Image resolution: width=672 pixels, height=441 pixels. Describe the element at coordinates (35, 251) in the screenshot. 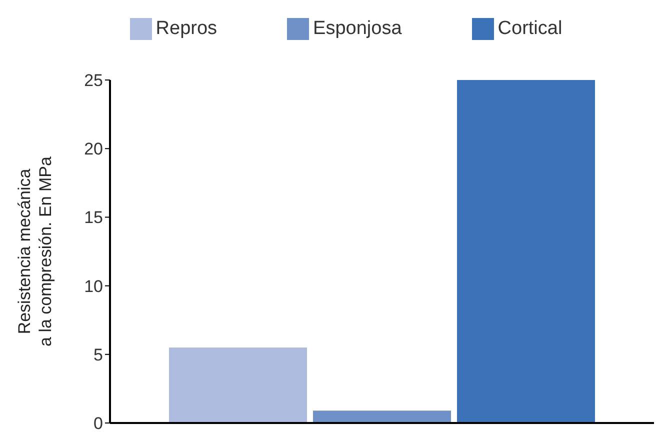

I see `y-axis-title: Resistencia mecánica a la compresión. En MPa` at that location.